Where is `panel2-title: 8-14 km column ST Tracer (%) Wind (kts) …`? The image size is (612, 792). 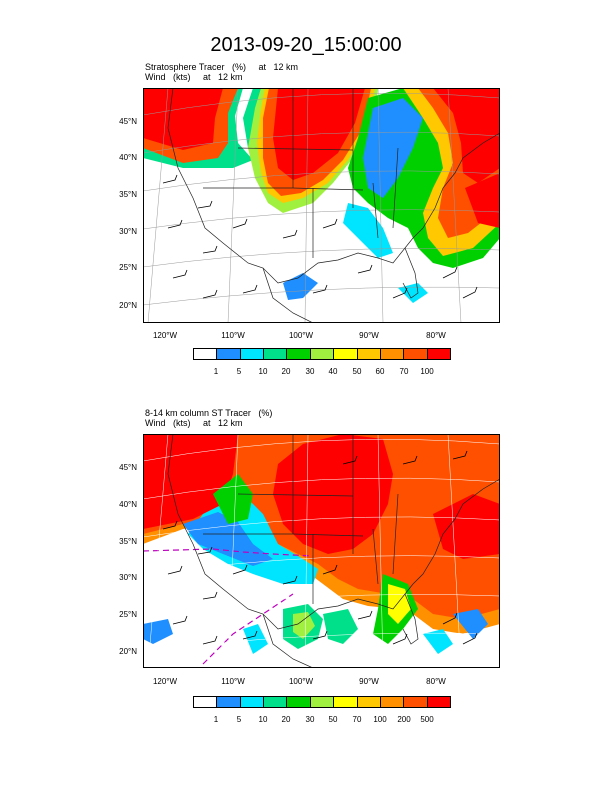
panel2-title: 8-14 km column ST Tracer (%) Wind (kts) … is located at coordinates (208, 418).